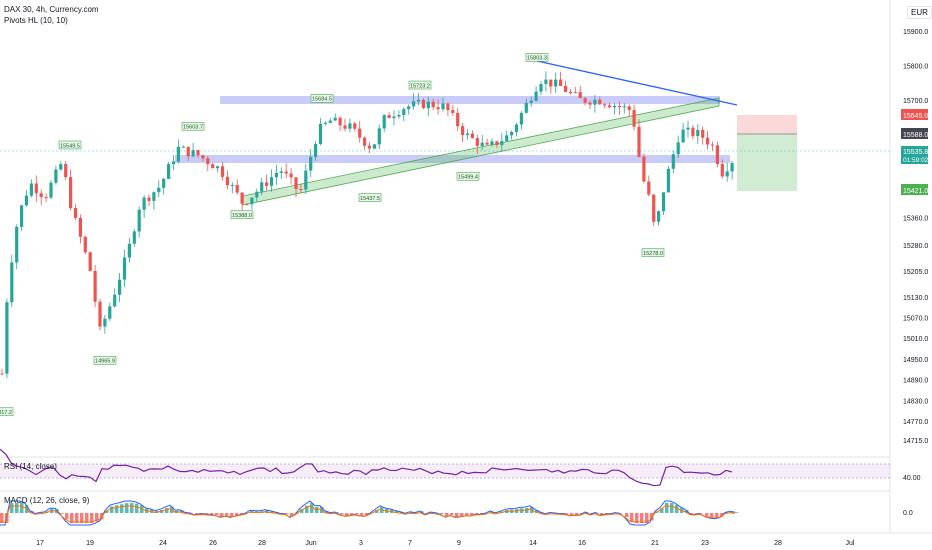 Image resolution: width=932 pixels, height=550 pixels. I want to click on price-tick: 14830.0, so click(915, 401).